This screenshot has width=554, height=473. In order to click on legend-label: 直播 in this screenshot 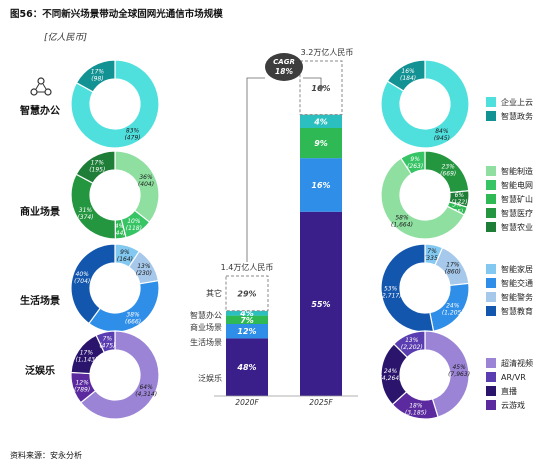, I will do `click(509, 391)`.